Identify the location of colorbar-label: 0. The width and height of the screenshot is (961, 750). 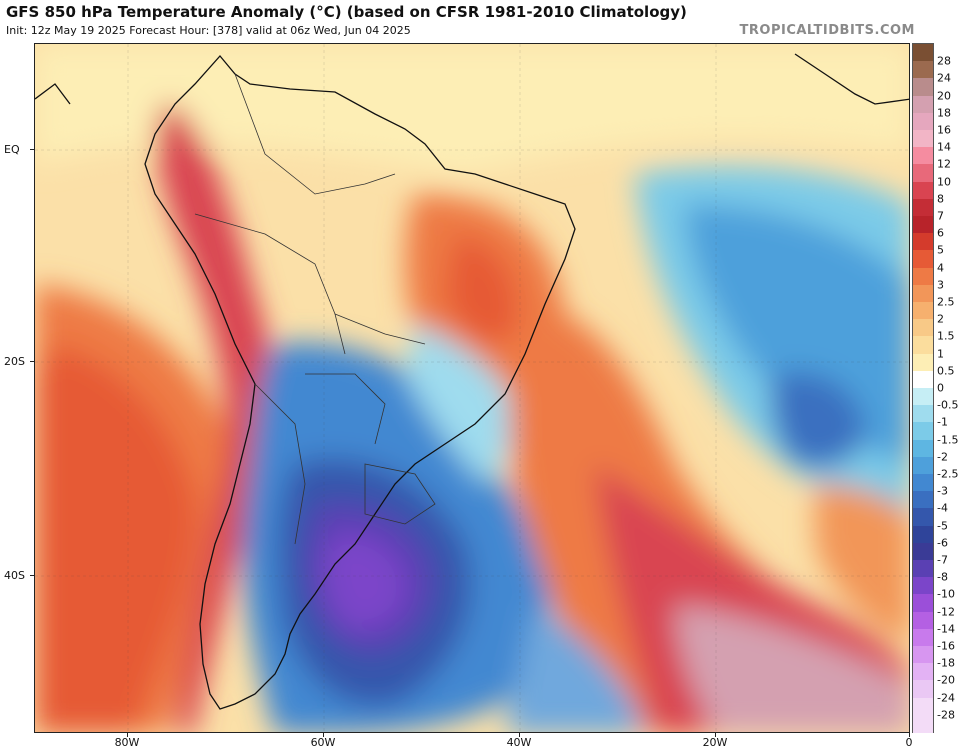
(940, 388).